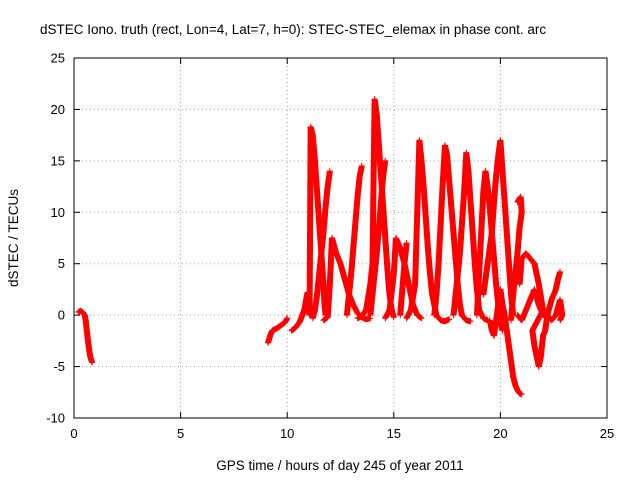  What do you see at coordinates (607, 433) in the screenshot?
I see `x-tick-label: 25` at bounding box center [607, 433].